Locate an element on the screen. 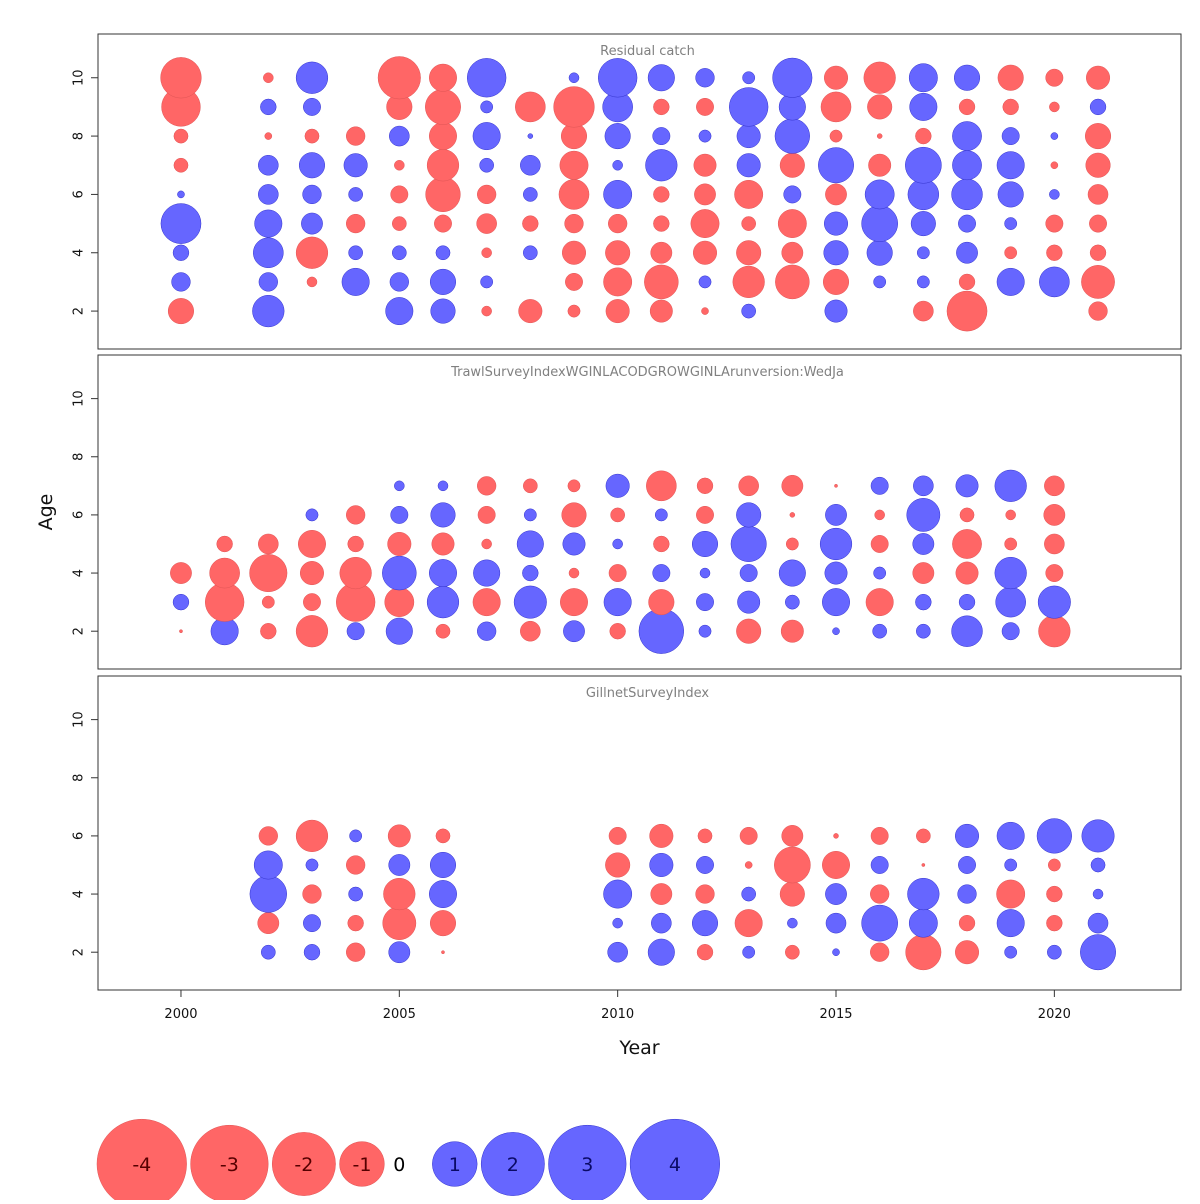 Image resolution: width=1200 pixels, height=1204 pixels. y-axis-title: Age is located at coordinates (46, 512).